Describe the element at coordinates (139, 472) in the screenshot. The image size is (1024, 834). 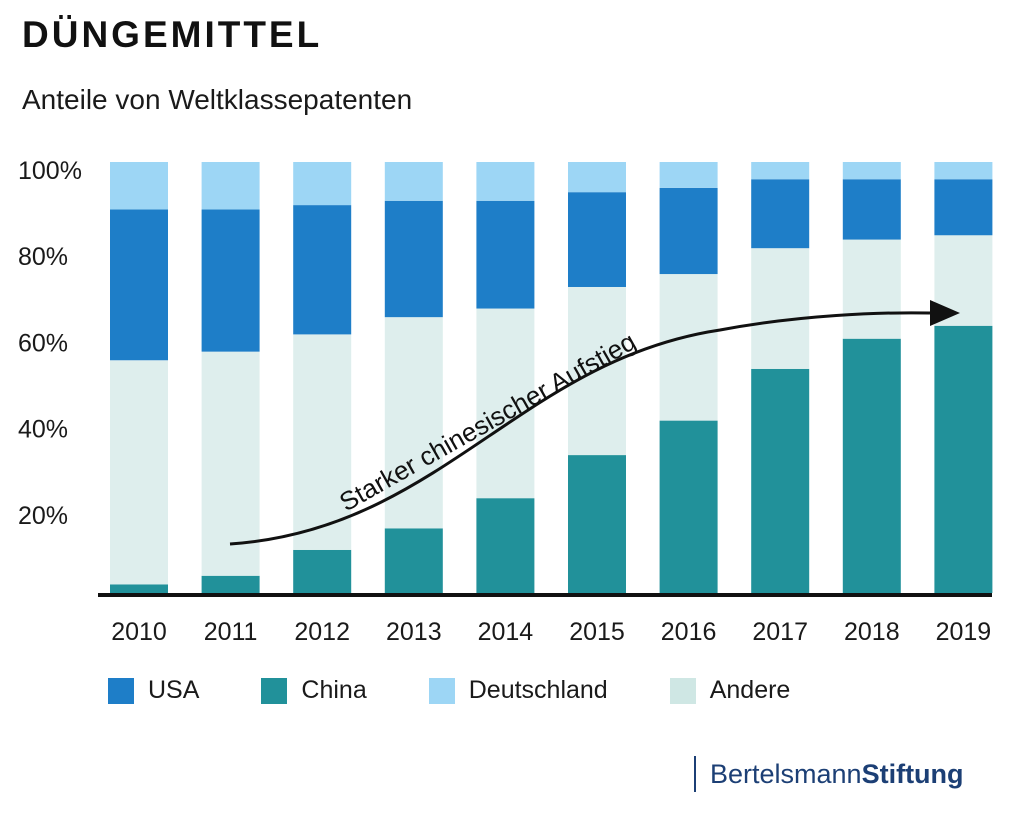
I see `bar-andere-2010` at that location.